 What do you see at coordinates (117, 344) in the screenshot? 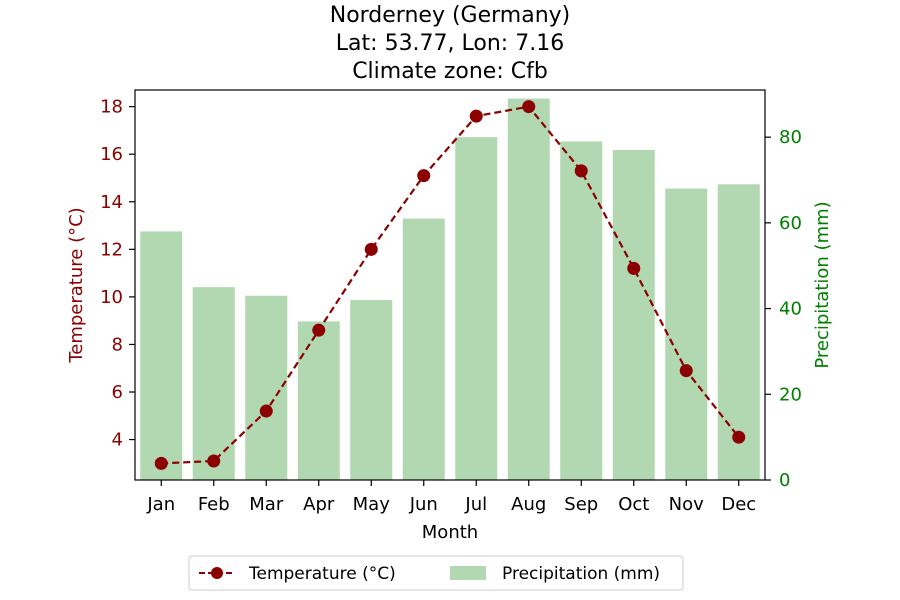
I see `y-left-tick-label: 8` at bounding box center [117, 344].